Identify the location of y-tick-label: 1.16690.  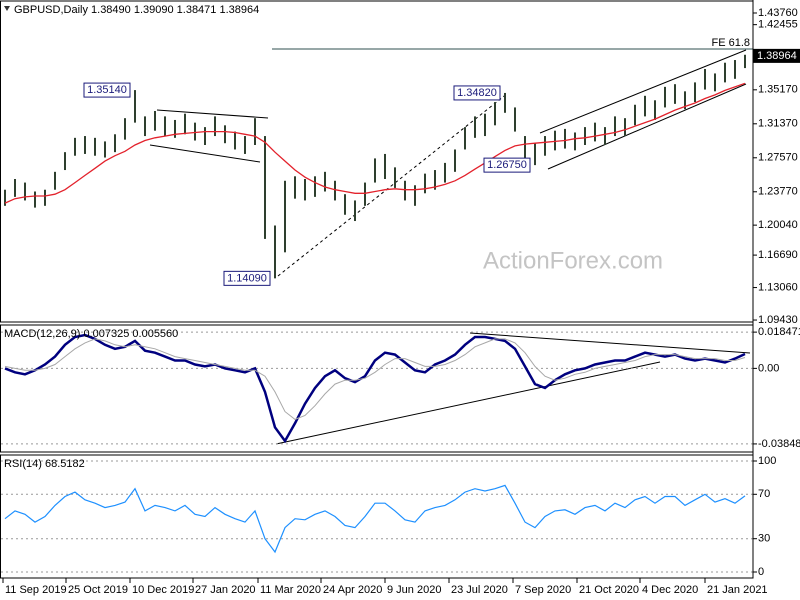
(778, 255).